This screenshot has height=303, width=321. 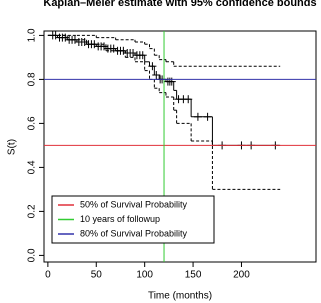 I want to click on legend-label: 10 years of followup, so click(x=120, y=219).